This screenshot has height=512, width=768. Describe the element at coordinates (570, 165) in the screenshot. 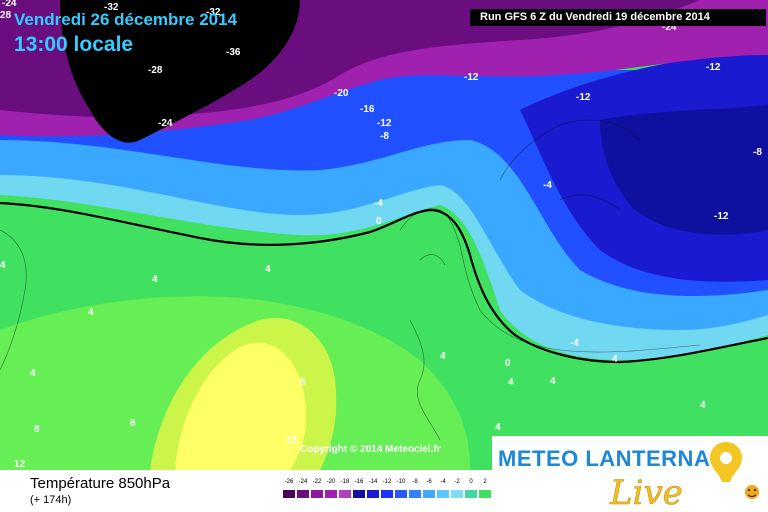

I see `coastline-scandinavia` at that location.